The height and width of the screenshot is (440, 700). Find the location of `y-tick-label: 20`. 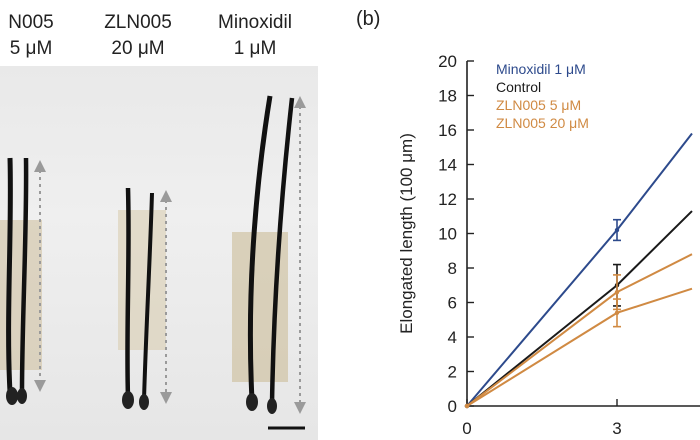

y-tick-label: 20 is located at coordinates (447, 61).